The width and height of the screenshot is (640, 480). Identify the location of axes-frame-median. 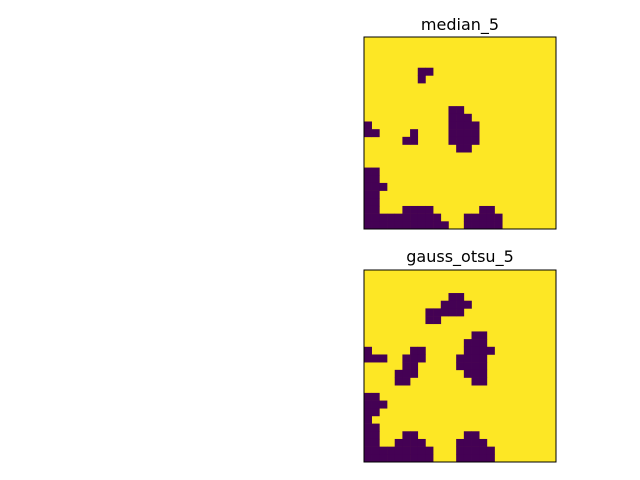
(460, 133).